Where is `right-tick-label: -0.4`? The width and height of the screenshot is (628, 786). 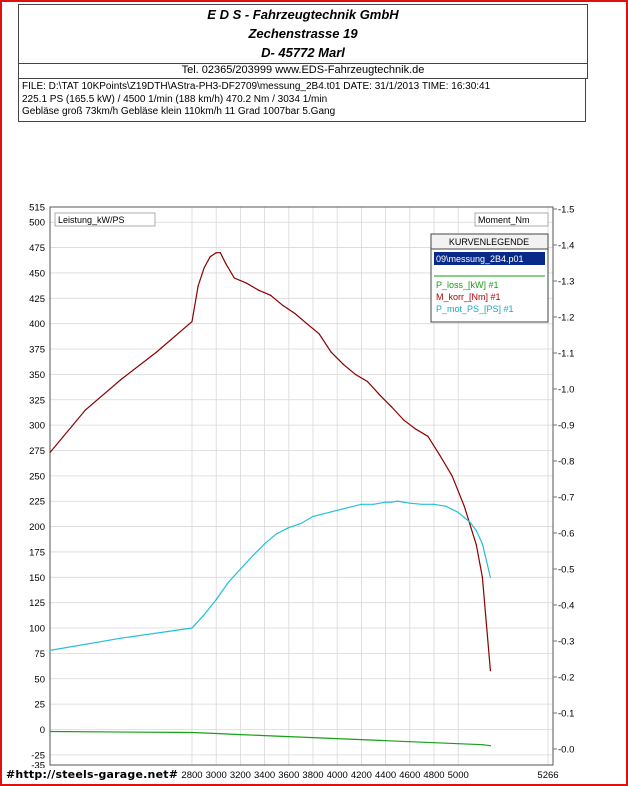 right-tick-label: -0.4 is located at coordinates (566, 606).